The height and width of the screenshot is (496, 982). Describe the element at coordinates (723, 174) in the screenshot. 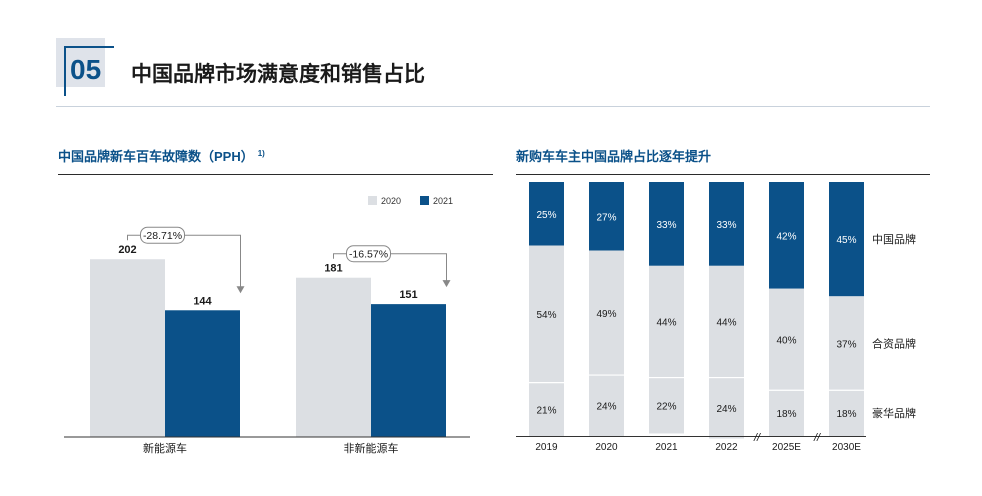

I see `right-chart-rule` at that location.